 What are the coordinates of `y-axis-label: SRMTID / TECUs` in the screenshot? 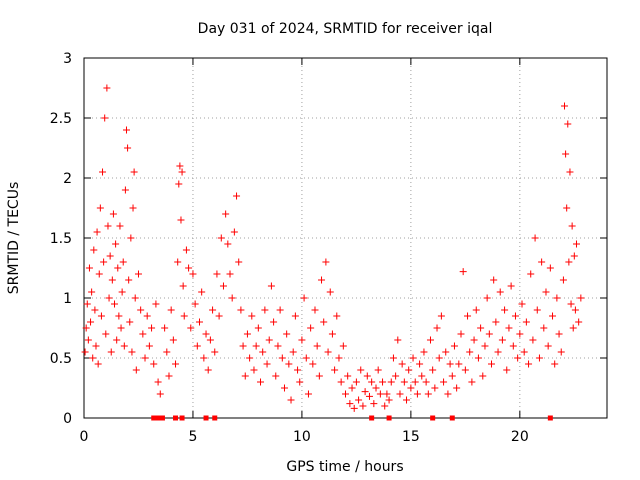 It's located at (14, 238).